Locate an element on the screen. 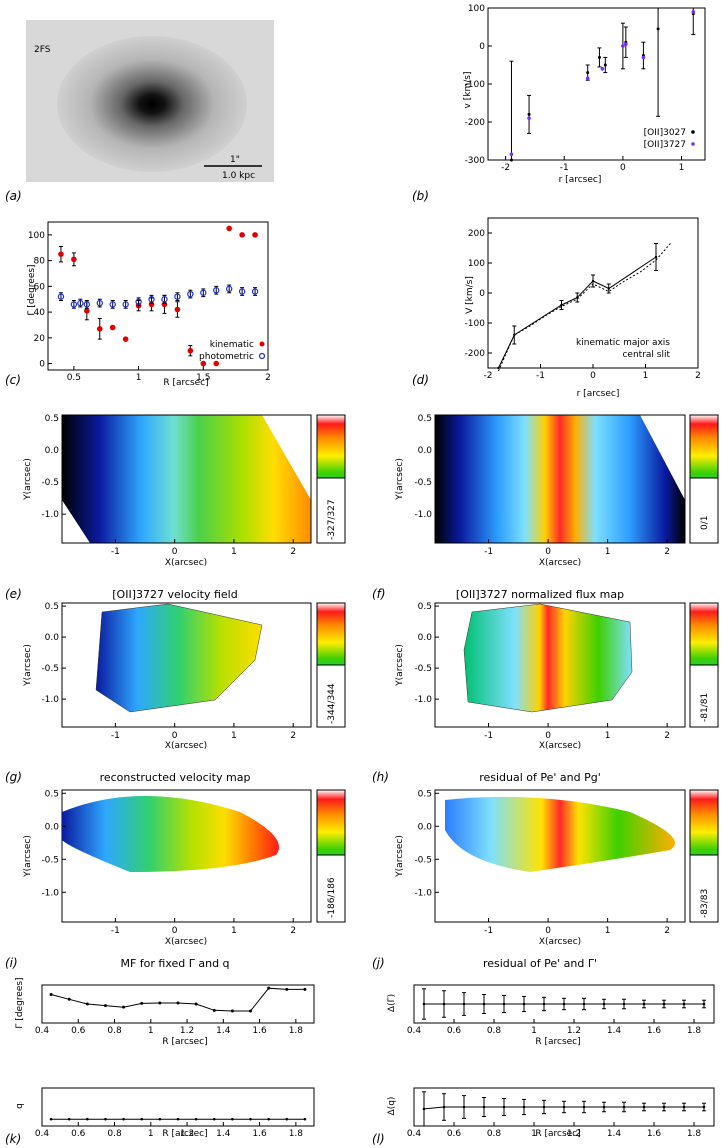  panel-g: -344/344 (g) reconstructed velocity map is located at coordinates (175, 693).